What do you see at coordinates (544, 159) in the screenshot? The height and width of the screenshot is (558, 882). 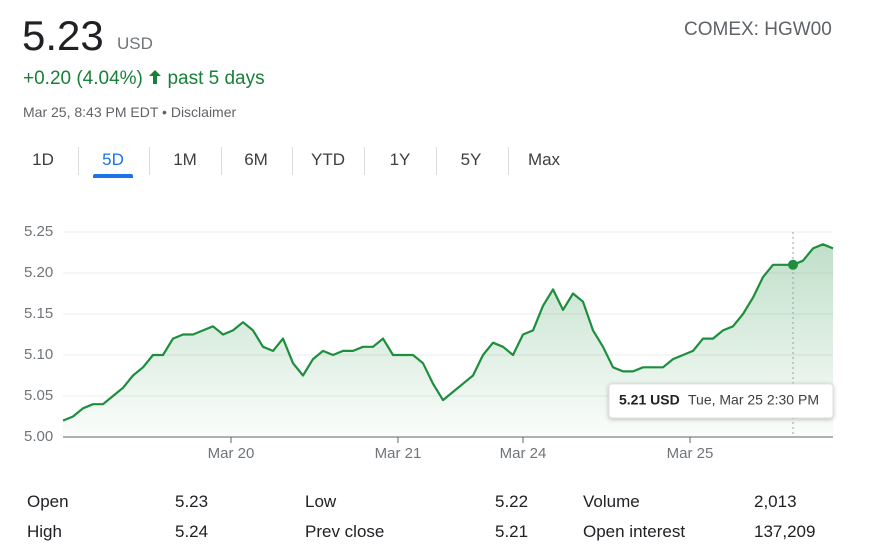 I see `tab: Max` at bounding box center [544, 159].